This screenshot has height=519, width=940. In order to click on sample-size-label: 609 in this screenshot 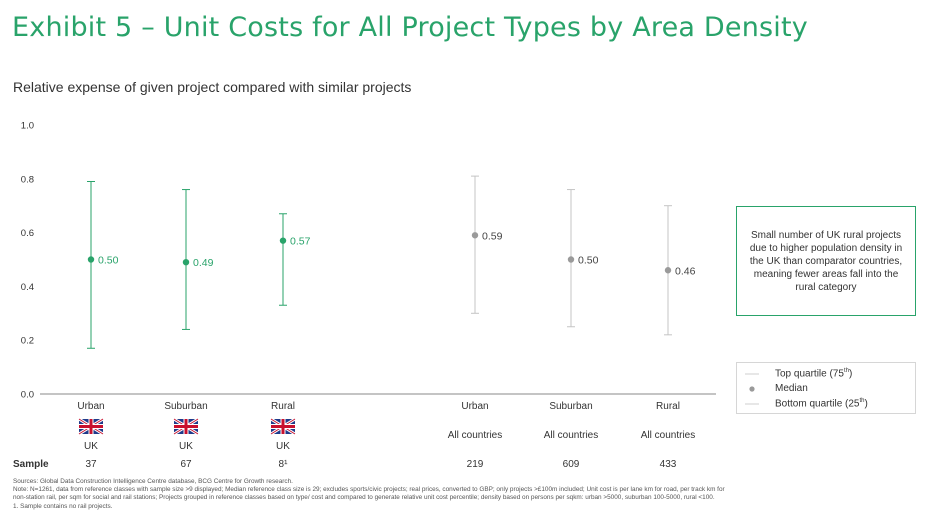, I will do `click(571, 464)`.